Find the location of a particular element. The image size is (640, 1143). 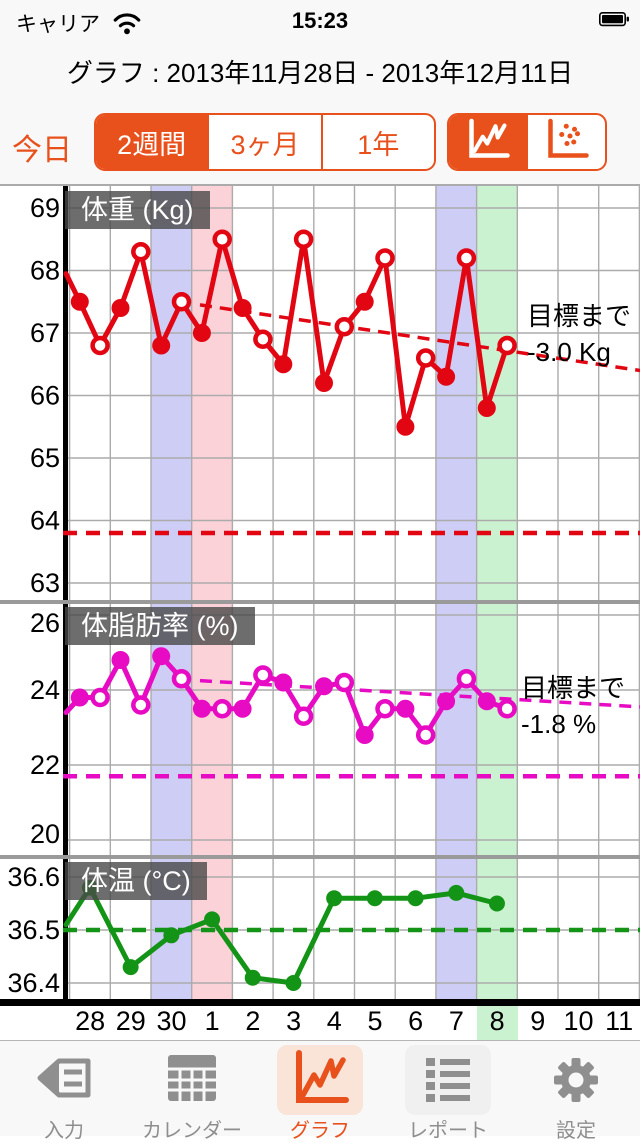

x-axis-label: 6 is located at coordinates (416, 1021).